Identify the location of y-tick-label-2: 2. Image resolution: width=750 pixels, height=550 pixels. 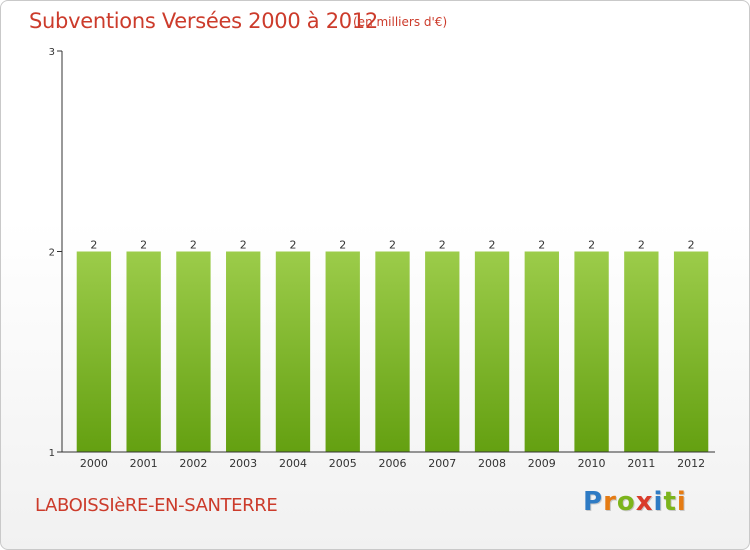
(52, 253).